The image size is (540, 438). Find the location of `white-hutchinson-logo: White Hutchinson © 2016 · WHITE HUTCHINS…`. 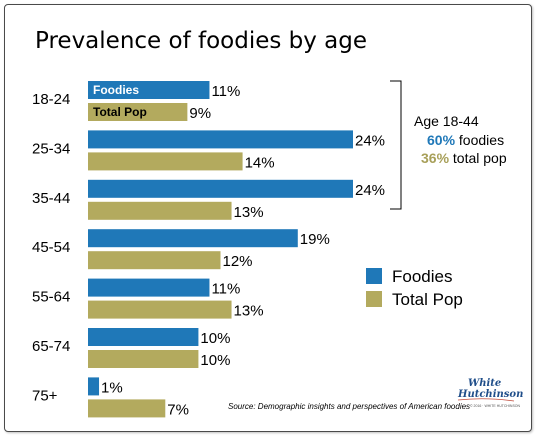

white-hutchinson-logo: White Hutchinson © 2016 · WHITE HUTCHINS… is located at coordinates (490, 393).